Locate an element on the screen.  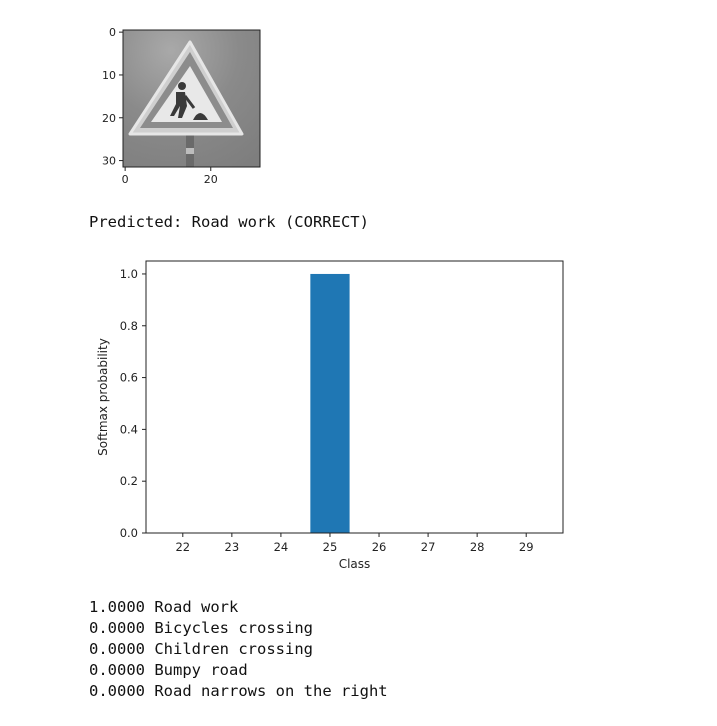
image-ticks: 0 20 0 10 20 30 is located at coordinates (160, 106).